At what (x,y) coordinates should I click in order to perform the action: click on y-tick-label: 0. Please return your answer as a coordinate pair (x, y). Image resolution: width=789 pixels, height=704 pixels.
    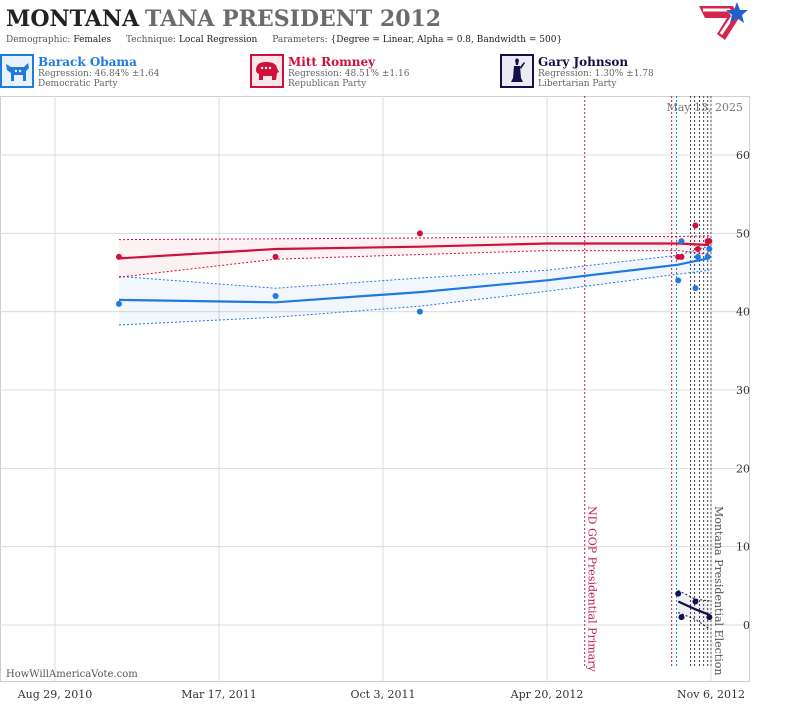
    Looking at the image, I should click on (746, 625).